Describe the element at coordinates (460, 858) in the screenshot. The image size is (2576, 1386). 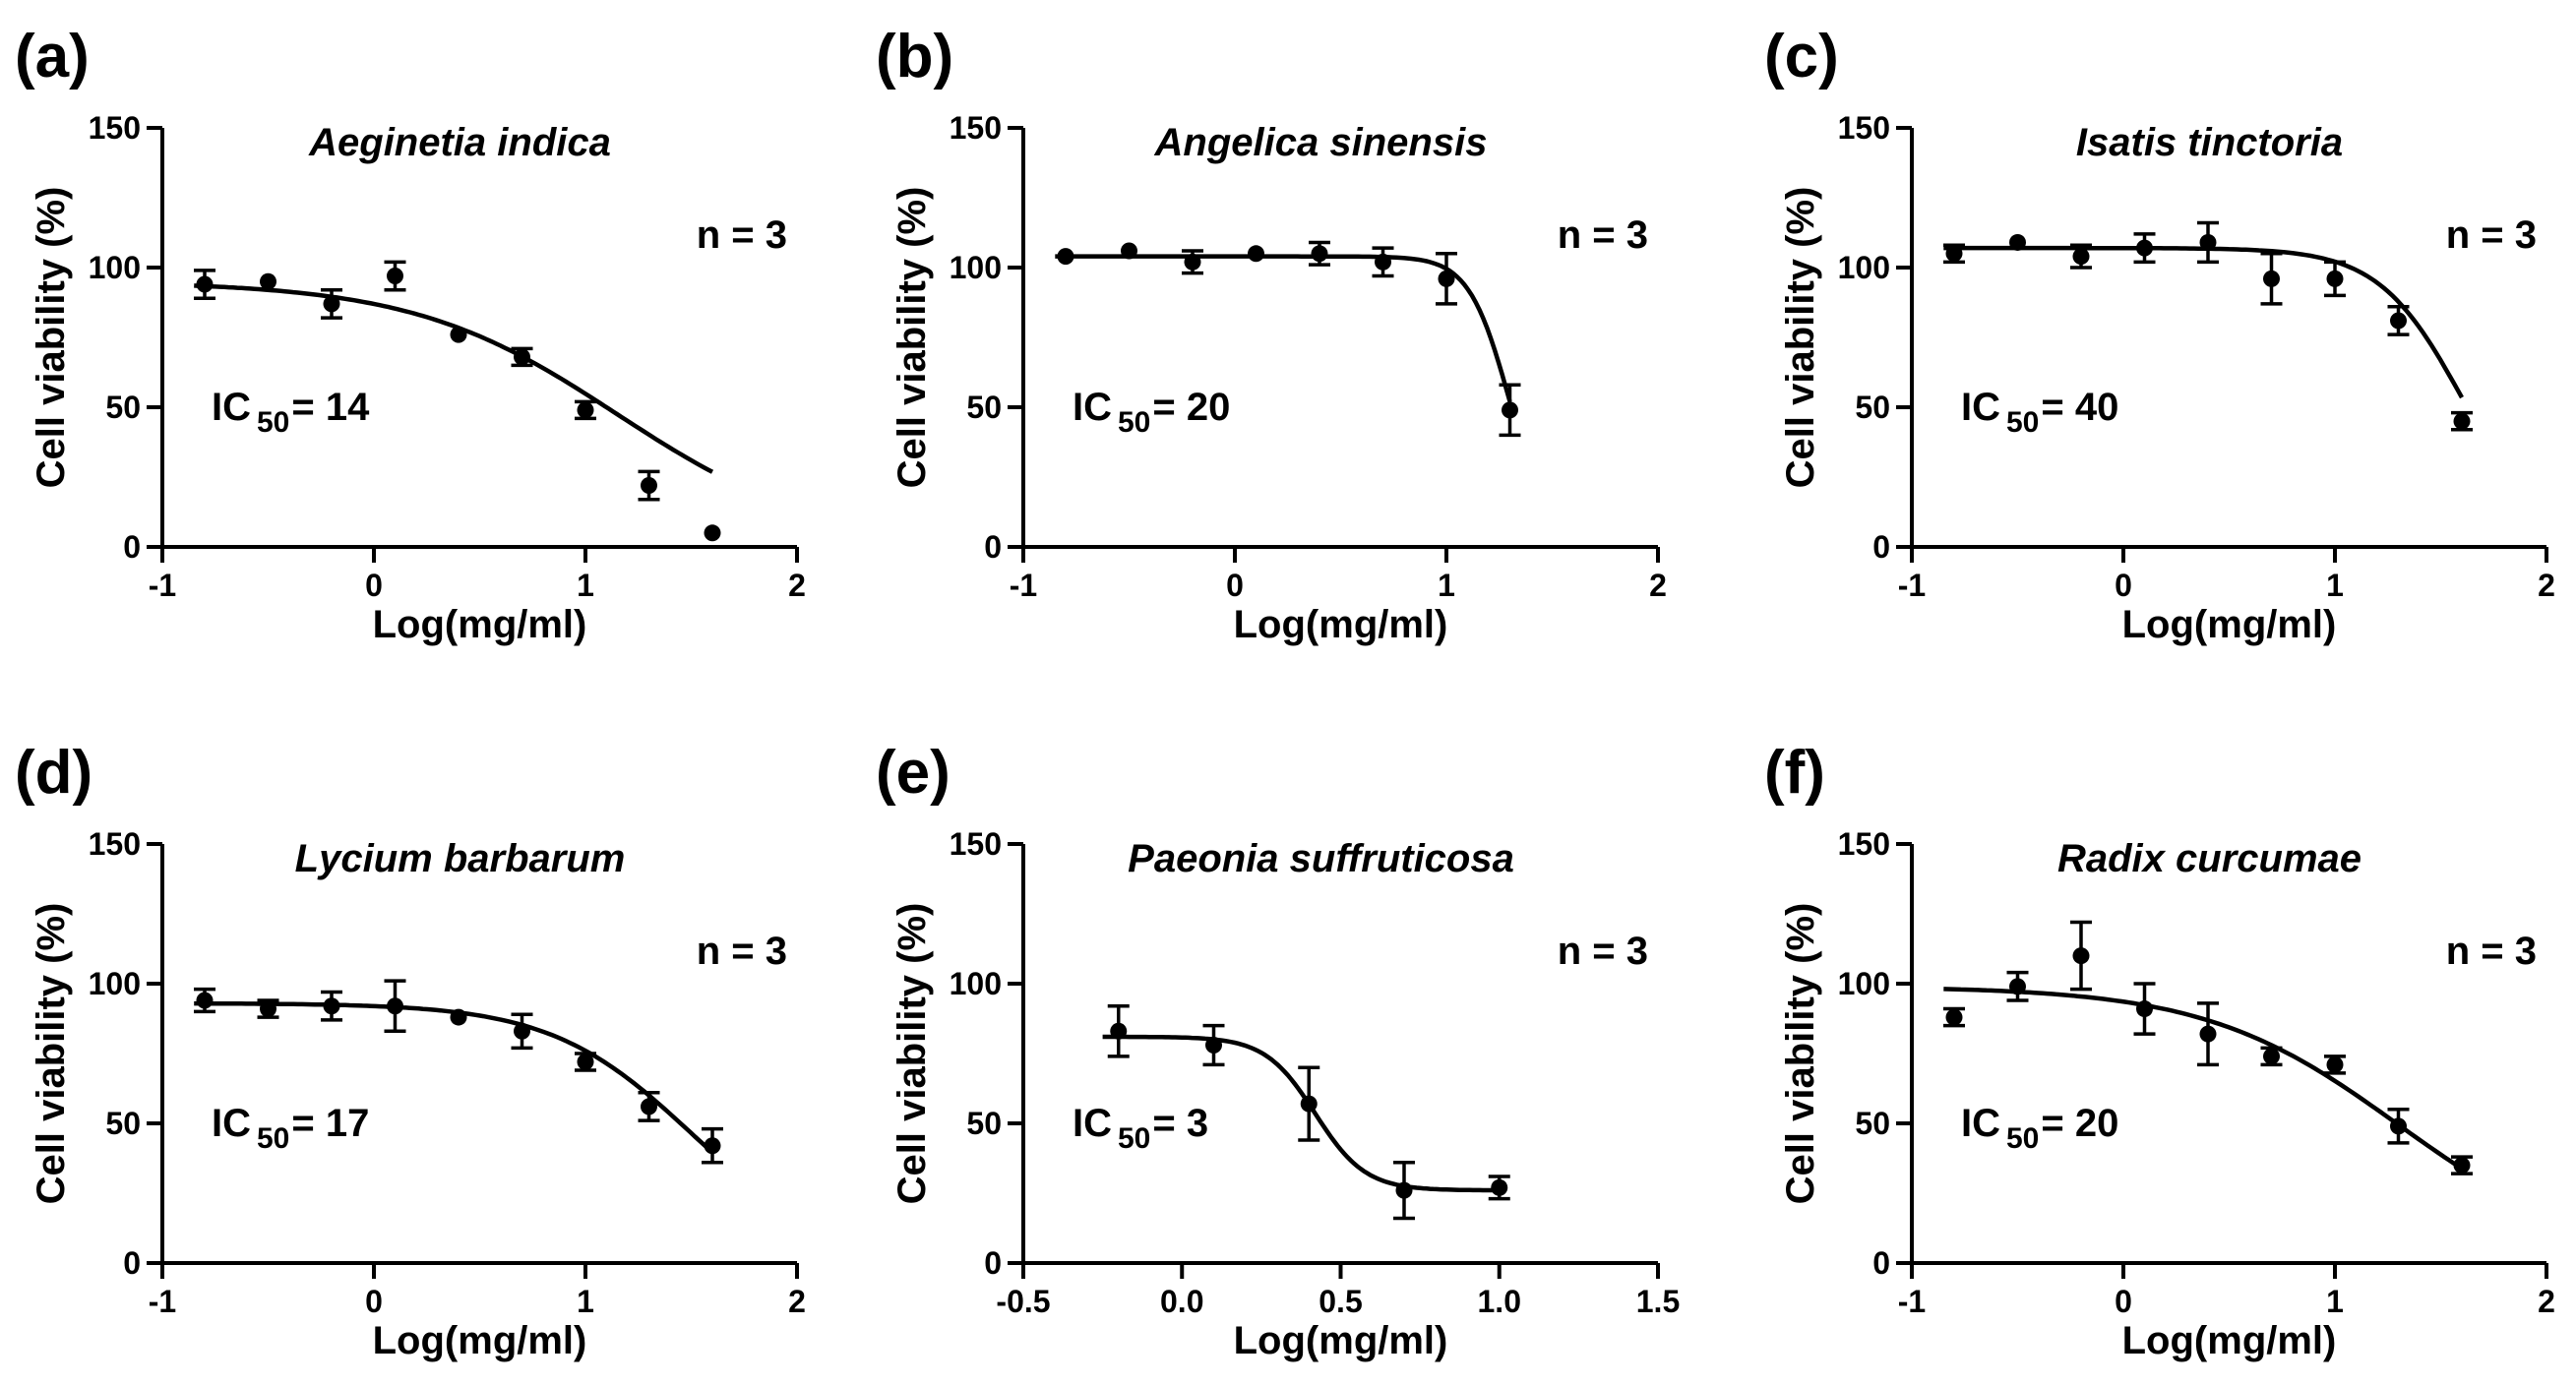
I see `panel-title: Lycium barbarum` at that location.